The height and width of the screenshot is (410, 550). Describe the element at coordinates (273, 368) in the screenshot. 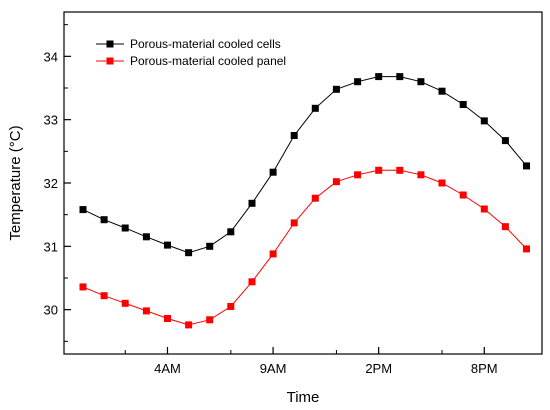

I see `x-tick-label: 9AM` at that location.